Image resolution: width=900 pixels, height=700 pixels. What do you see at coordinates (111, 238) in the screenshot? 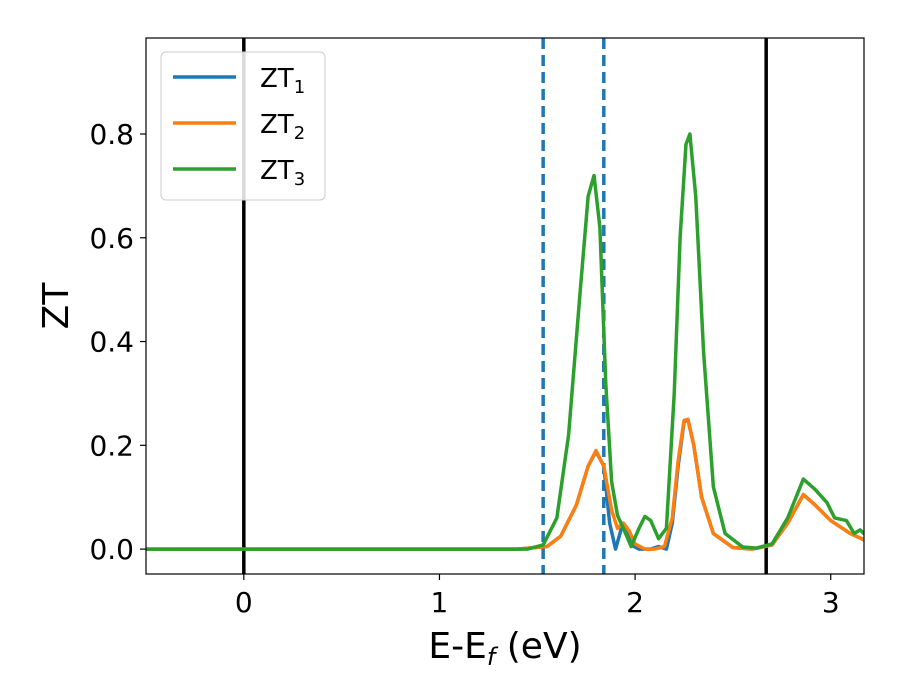
I see `y-tick-label: 0.6` at bounding box center [111, 238].